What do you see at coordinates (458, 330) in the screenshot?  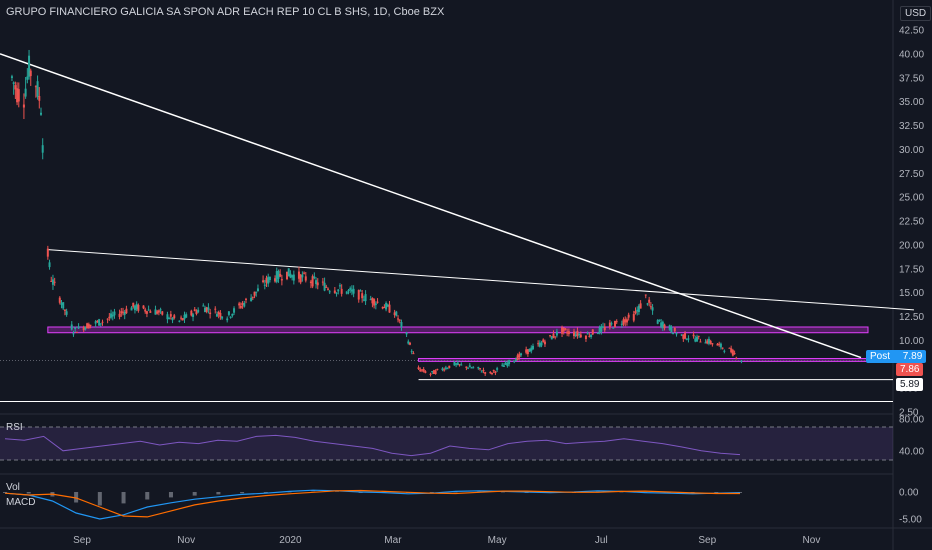 I see `resistance-zone` at bounding box center [458, 330].